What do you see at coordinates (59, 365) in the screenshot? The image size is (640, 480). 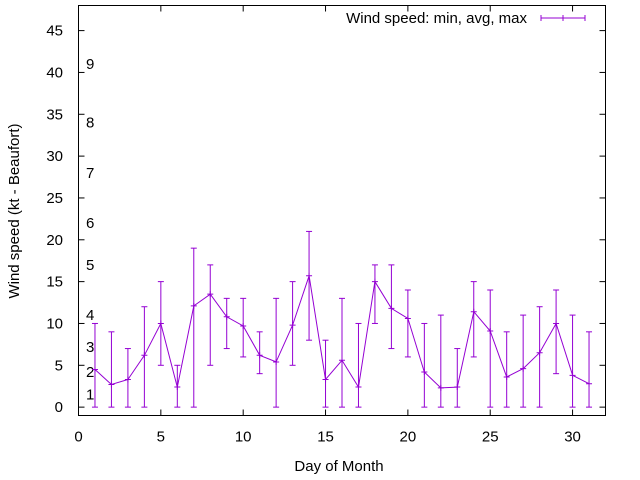 I see `y-tick-label: 5` at bounding box center [59, 365].